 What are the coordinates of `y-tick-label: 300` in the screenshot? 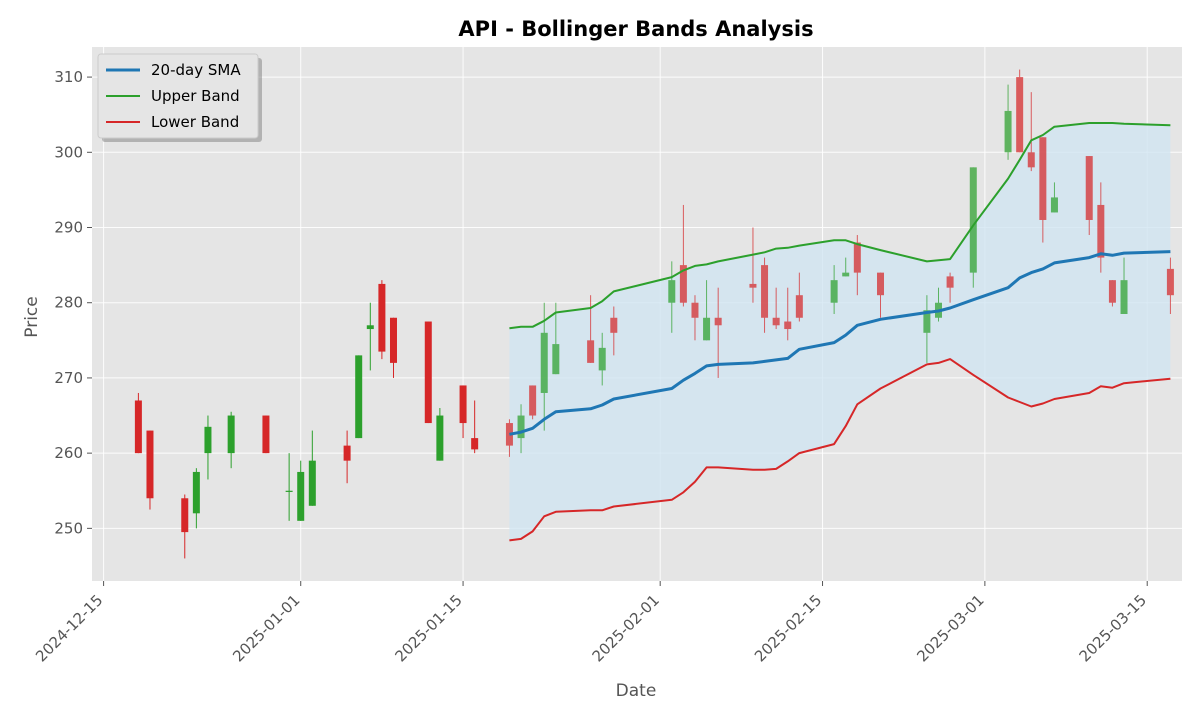 It's located at (68, 152).